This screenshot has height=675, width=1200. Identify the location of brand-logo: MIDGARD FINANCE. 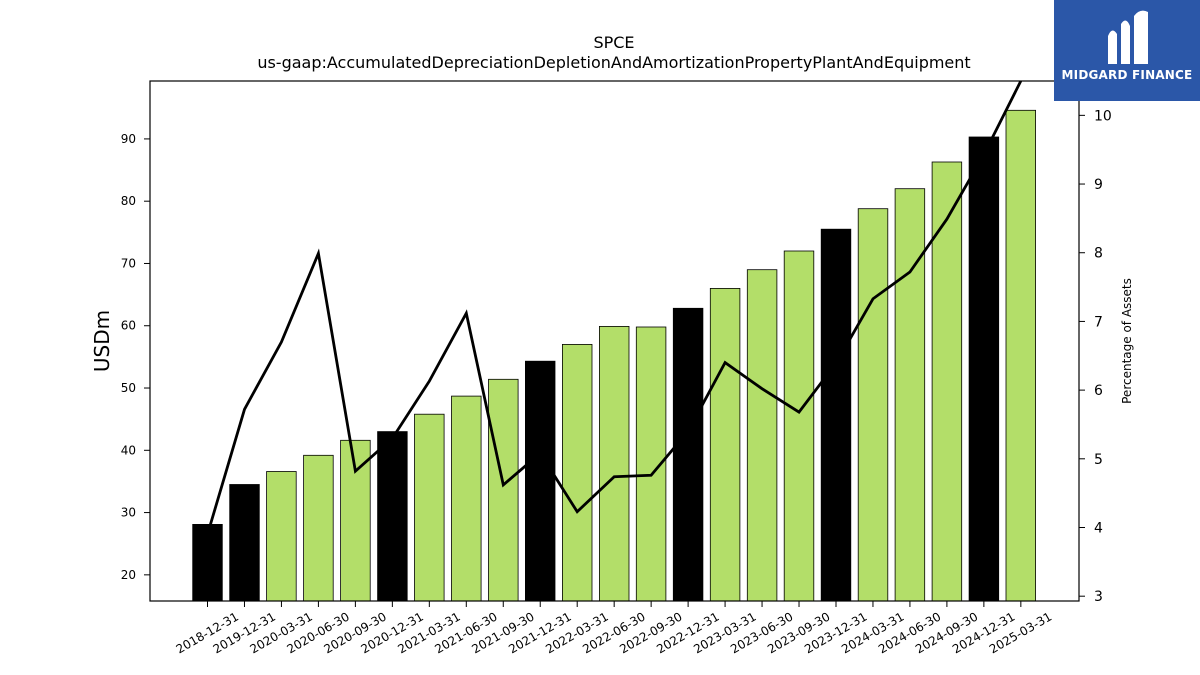
(1127, 50).